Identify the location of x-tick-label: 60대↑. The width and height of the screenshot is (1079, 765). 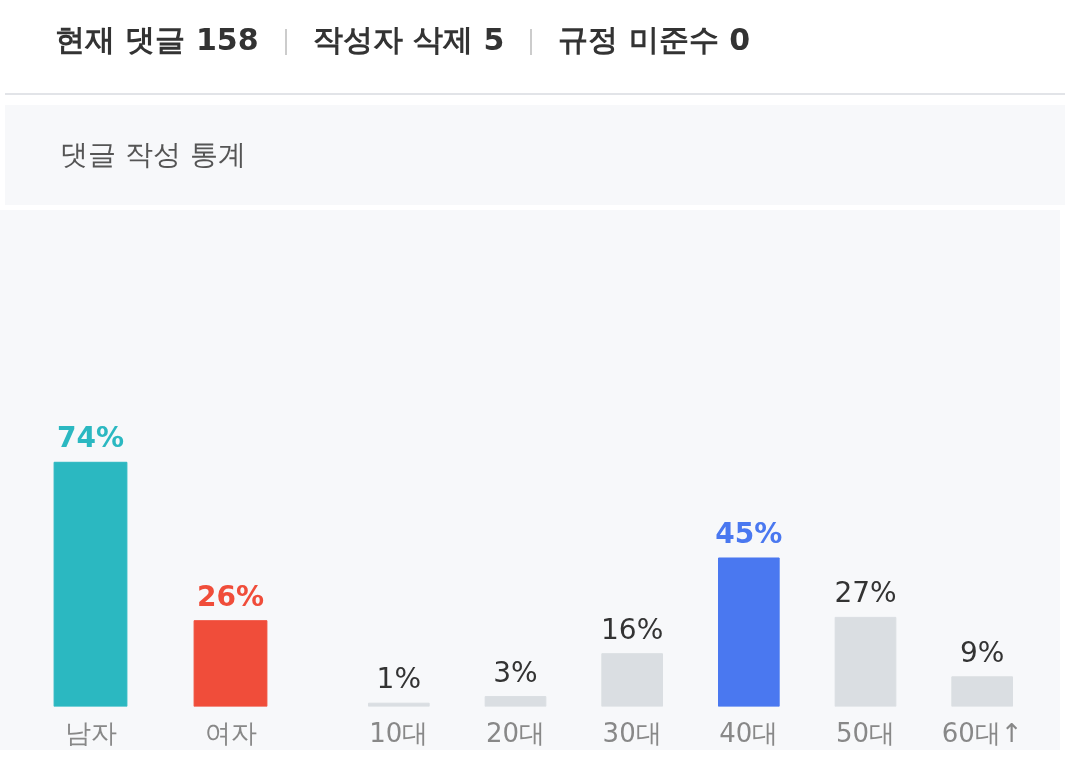
(982, 732).